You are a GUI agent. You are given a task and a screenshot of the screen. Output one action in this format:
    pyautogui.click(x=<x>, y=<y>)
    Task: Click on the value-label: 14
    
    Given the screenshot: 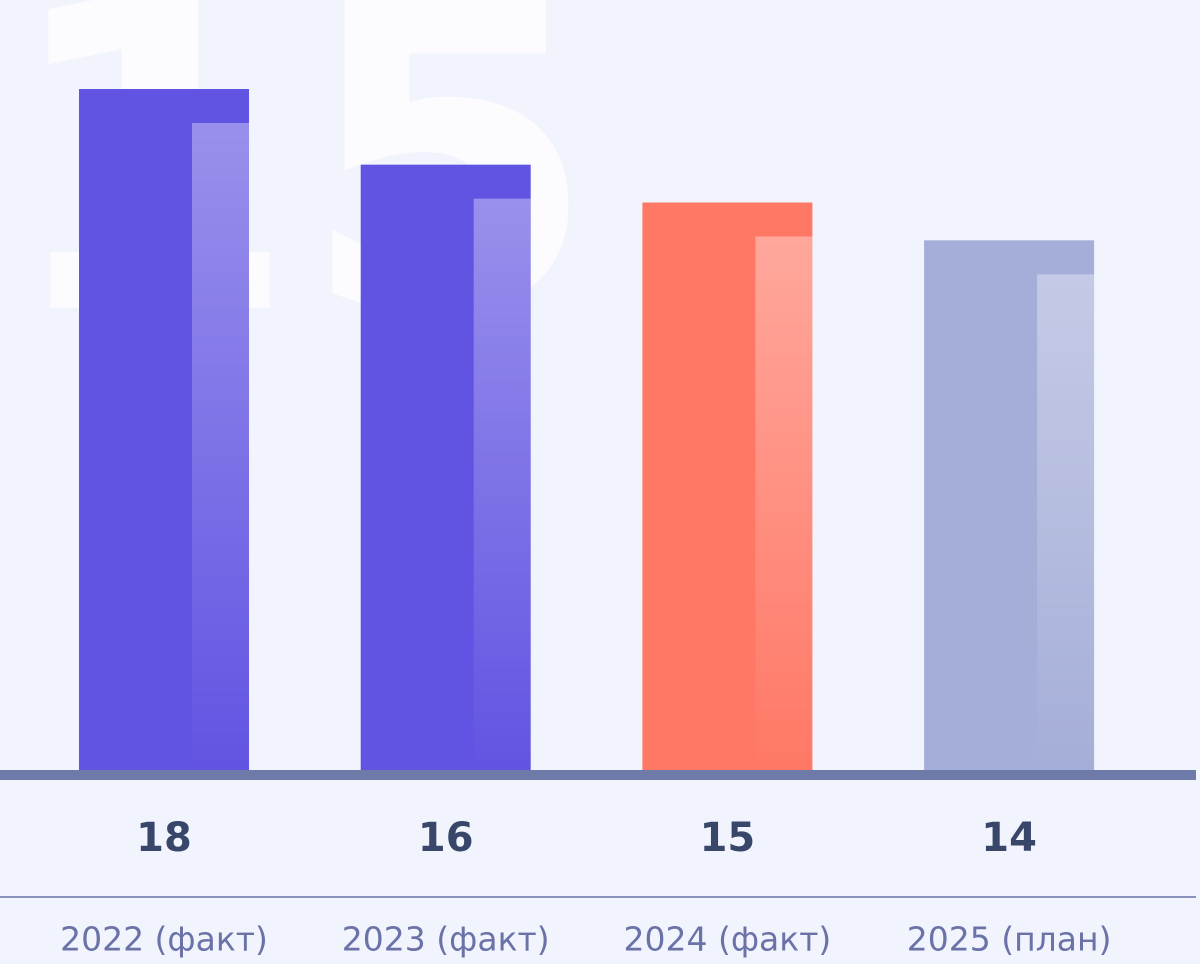 What is the action you would take?
    pyautogui.click(x=1009, y=838)
    